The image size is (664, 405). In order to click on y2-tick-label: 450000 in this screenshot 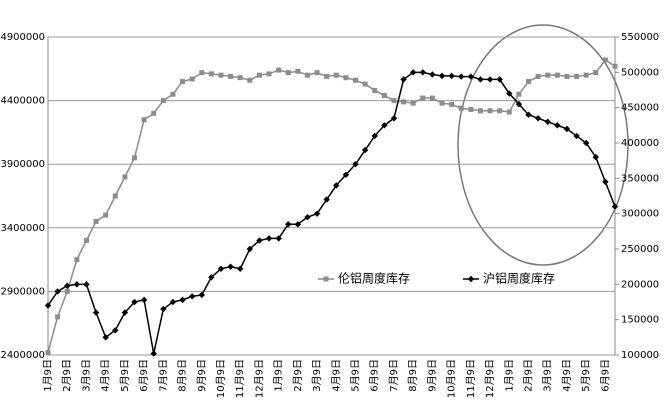, I will do `click(640, 108)`.